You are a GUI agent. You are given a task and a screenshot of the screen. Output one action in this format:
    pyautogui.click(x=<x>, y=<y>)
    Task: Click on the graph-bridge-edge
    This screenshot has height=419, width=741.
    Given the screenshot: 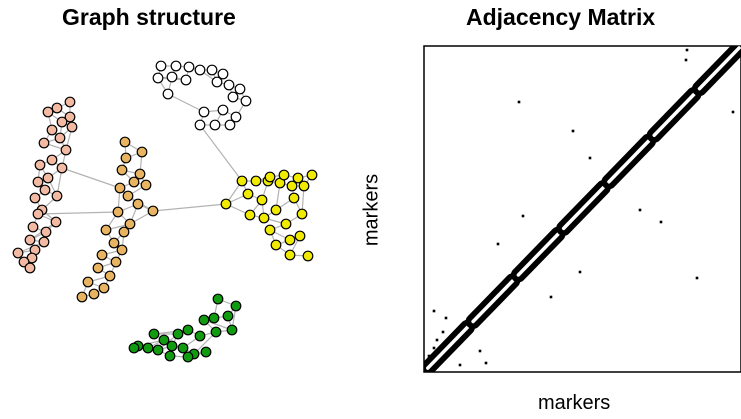 What is the action you would take?
    pyautogui.click(x=78, y=213)
    